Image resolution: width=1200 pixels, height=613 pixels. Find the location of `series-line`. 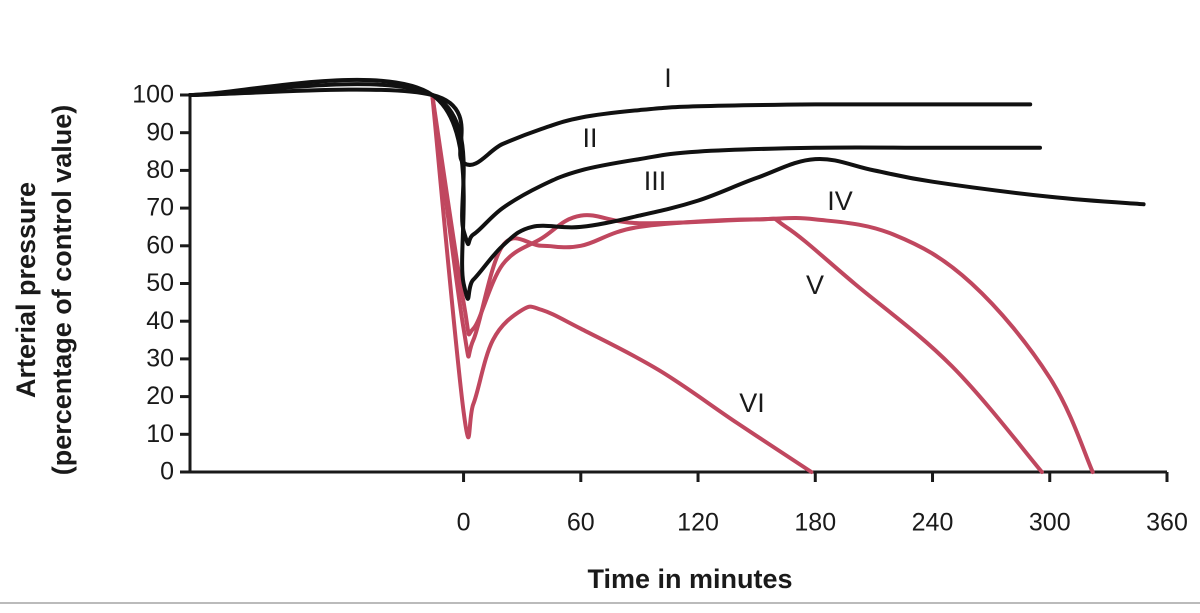

series-line is located at coordinates (610, 127).